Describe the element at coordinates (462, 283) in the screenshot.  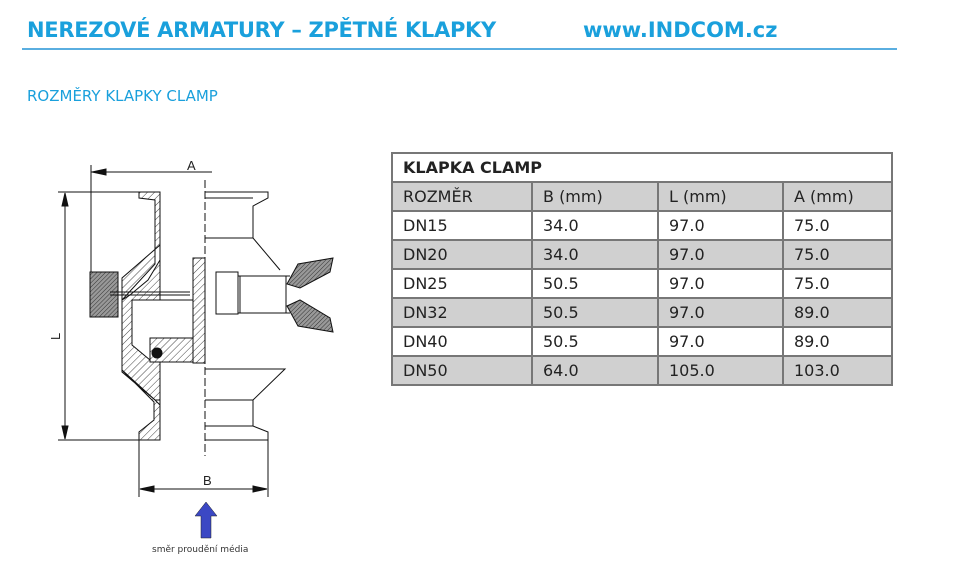
I see `cell: DN25` at that location.